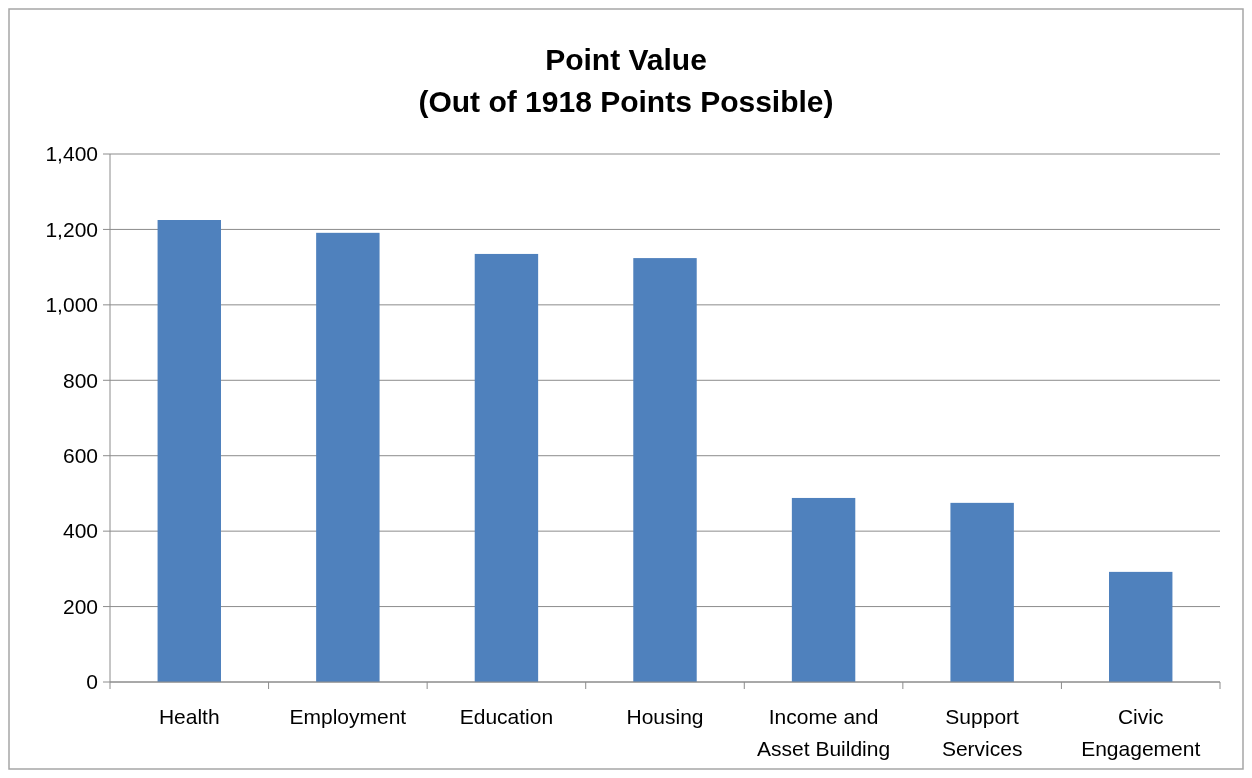 The width and height of the screenshot is (1252, 778). Describe the element at coordinates (189, 716) in the screenshot. I see `x-tick-label: Health` at that location.